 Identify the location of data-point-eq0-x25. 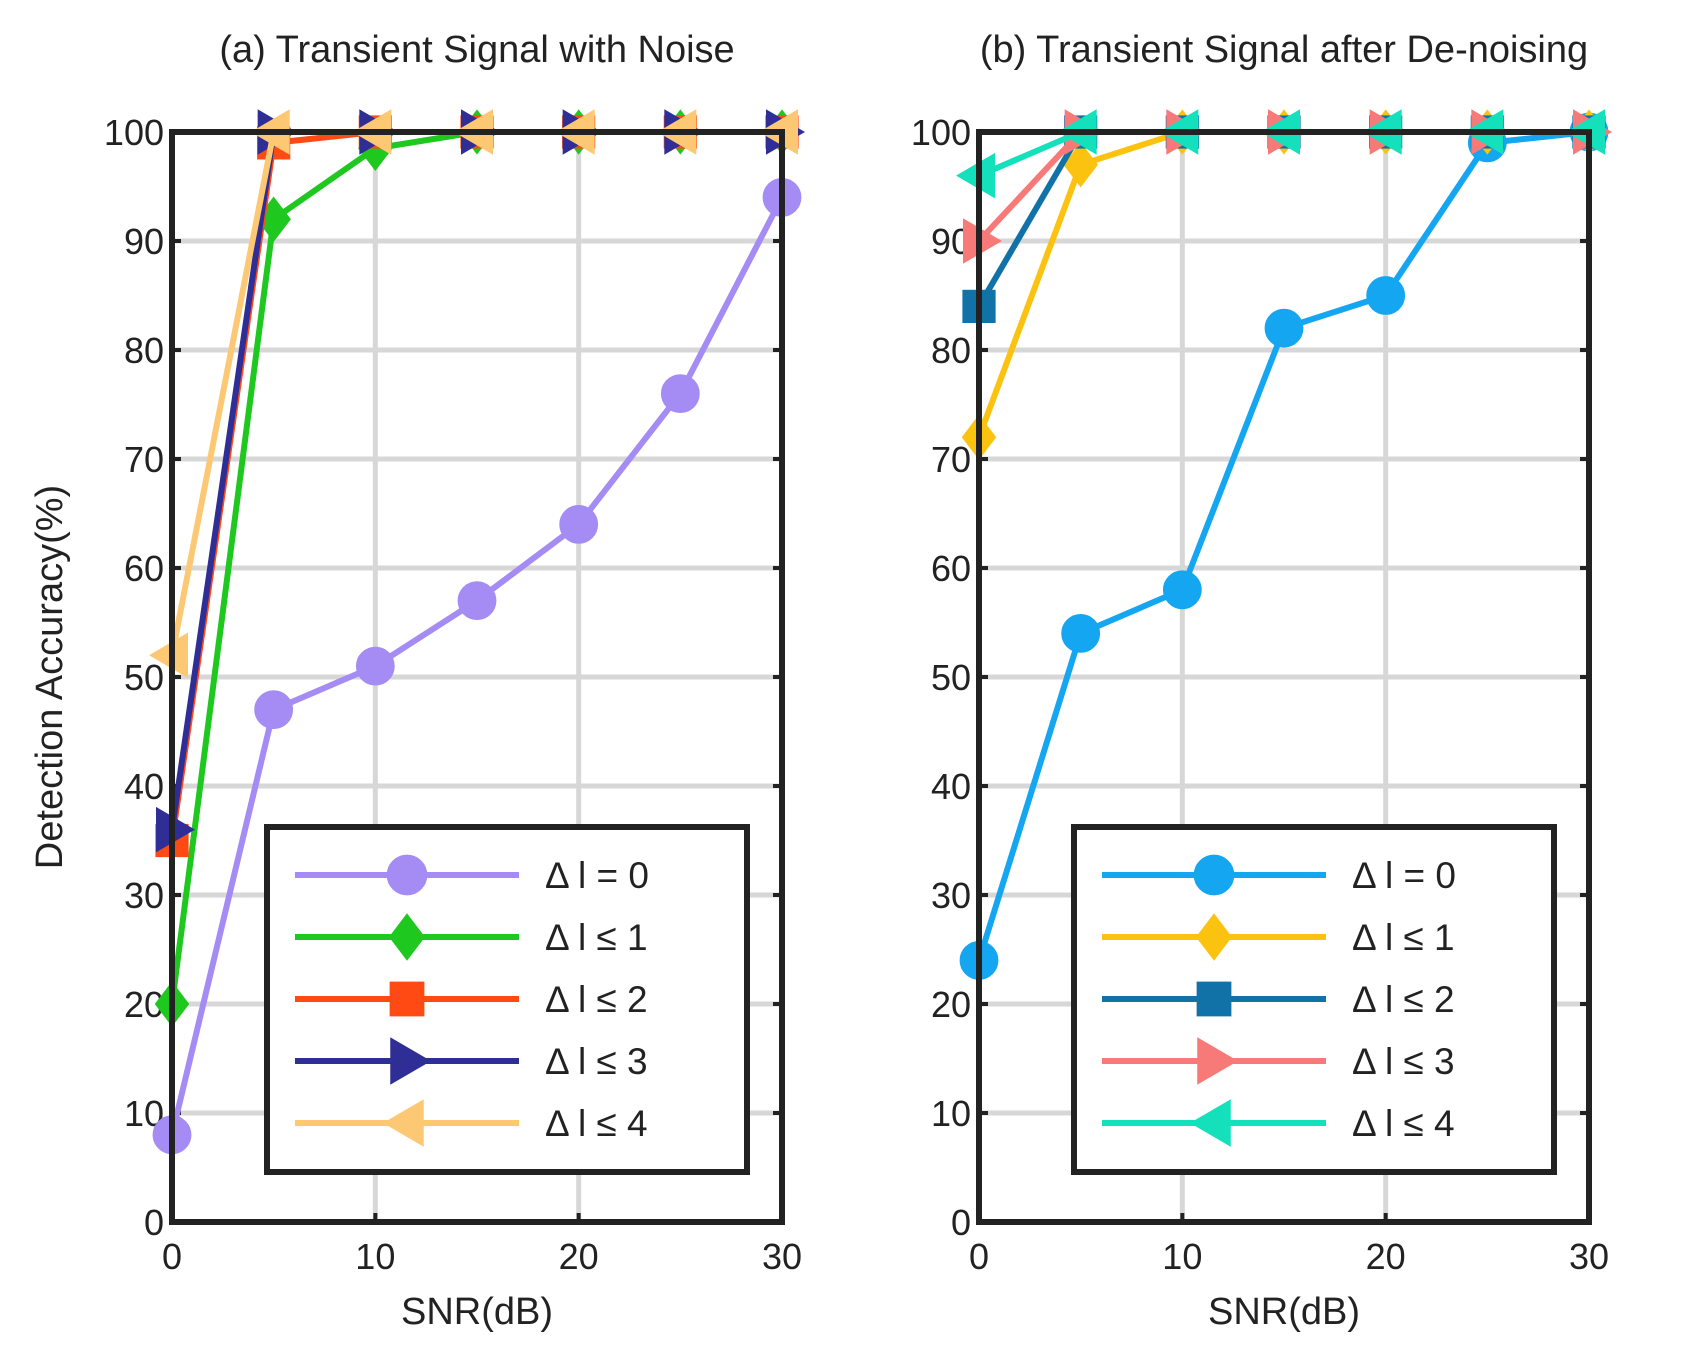
(680, 394).